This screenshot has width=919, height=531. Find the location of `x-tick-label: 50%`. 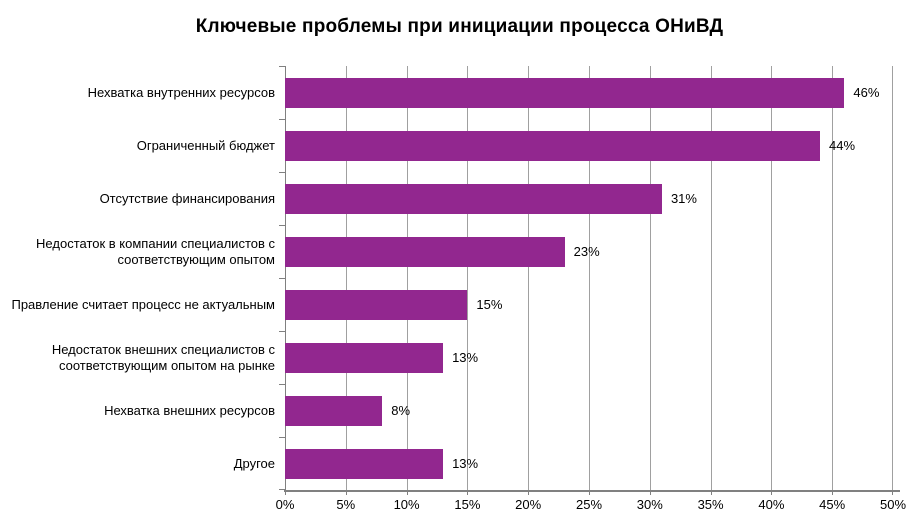

x-tick-label: 50% is located at coordinates (893, 504).